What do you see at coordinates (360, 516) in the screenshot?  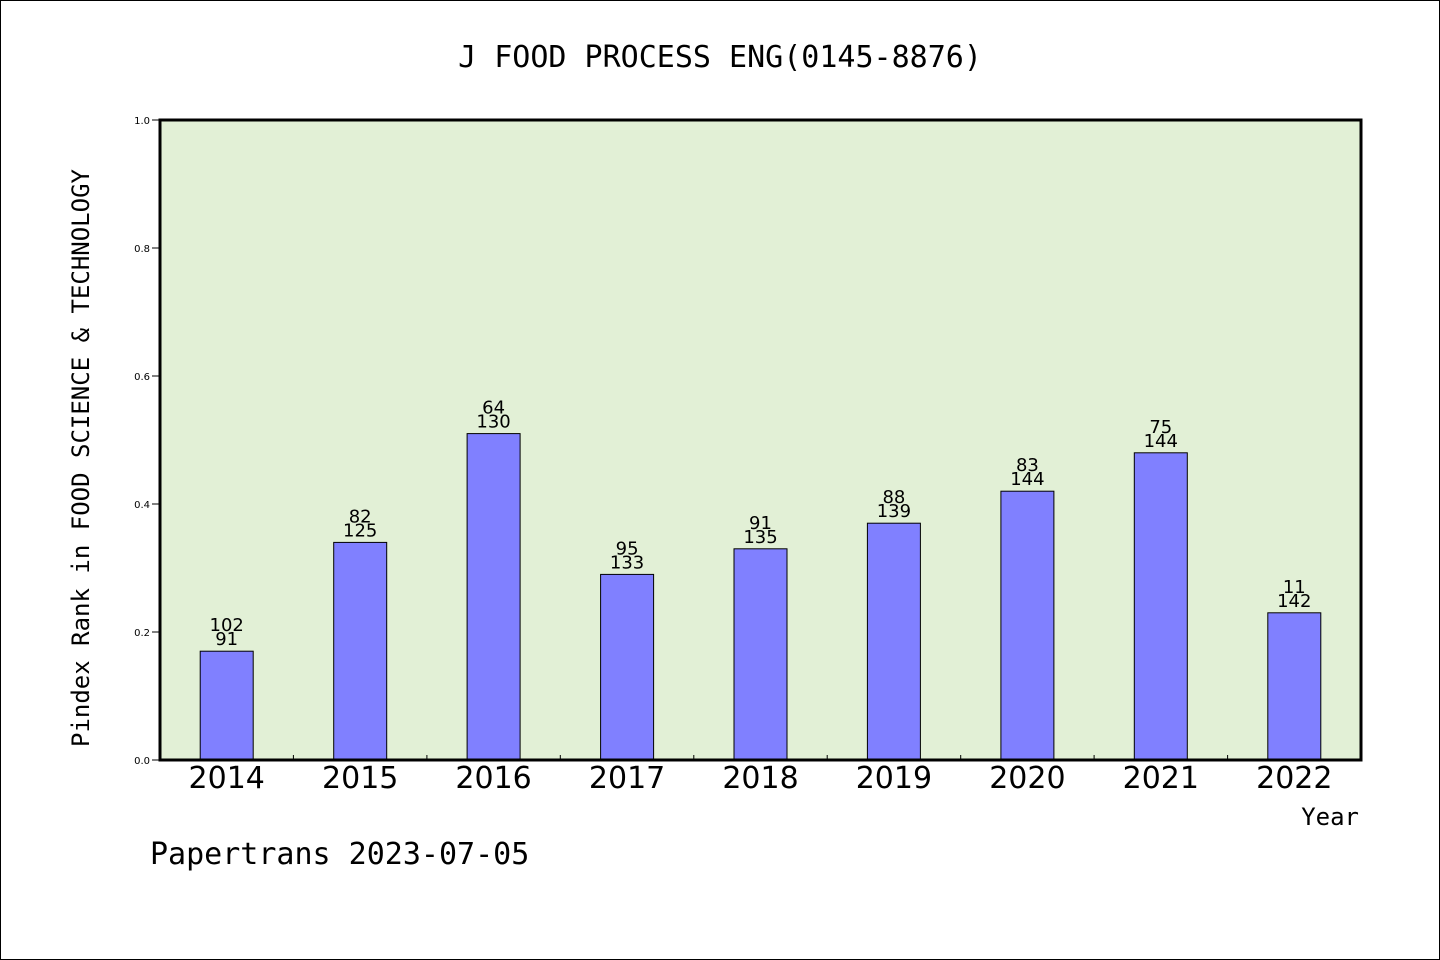 I see `bar-label-top: 82` at bounding box center [360, 516].